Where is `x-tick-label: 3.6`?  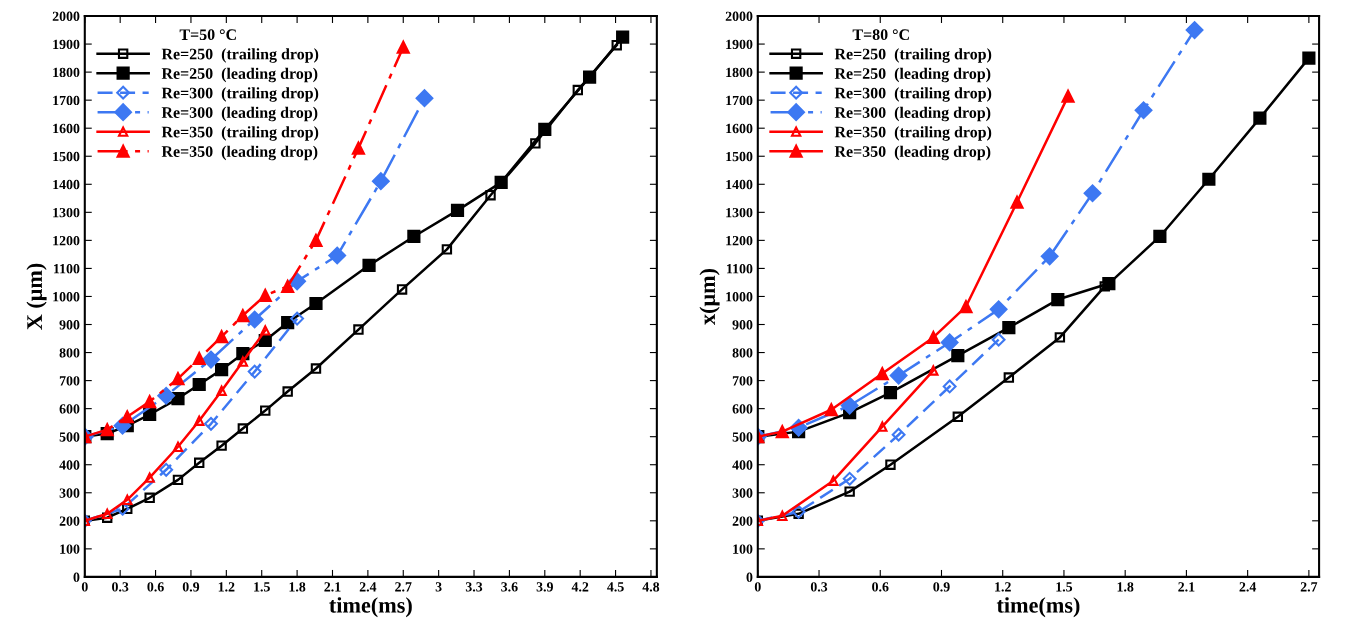 x-tick-label: 3.6 is located at coordinates (509, 587).